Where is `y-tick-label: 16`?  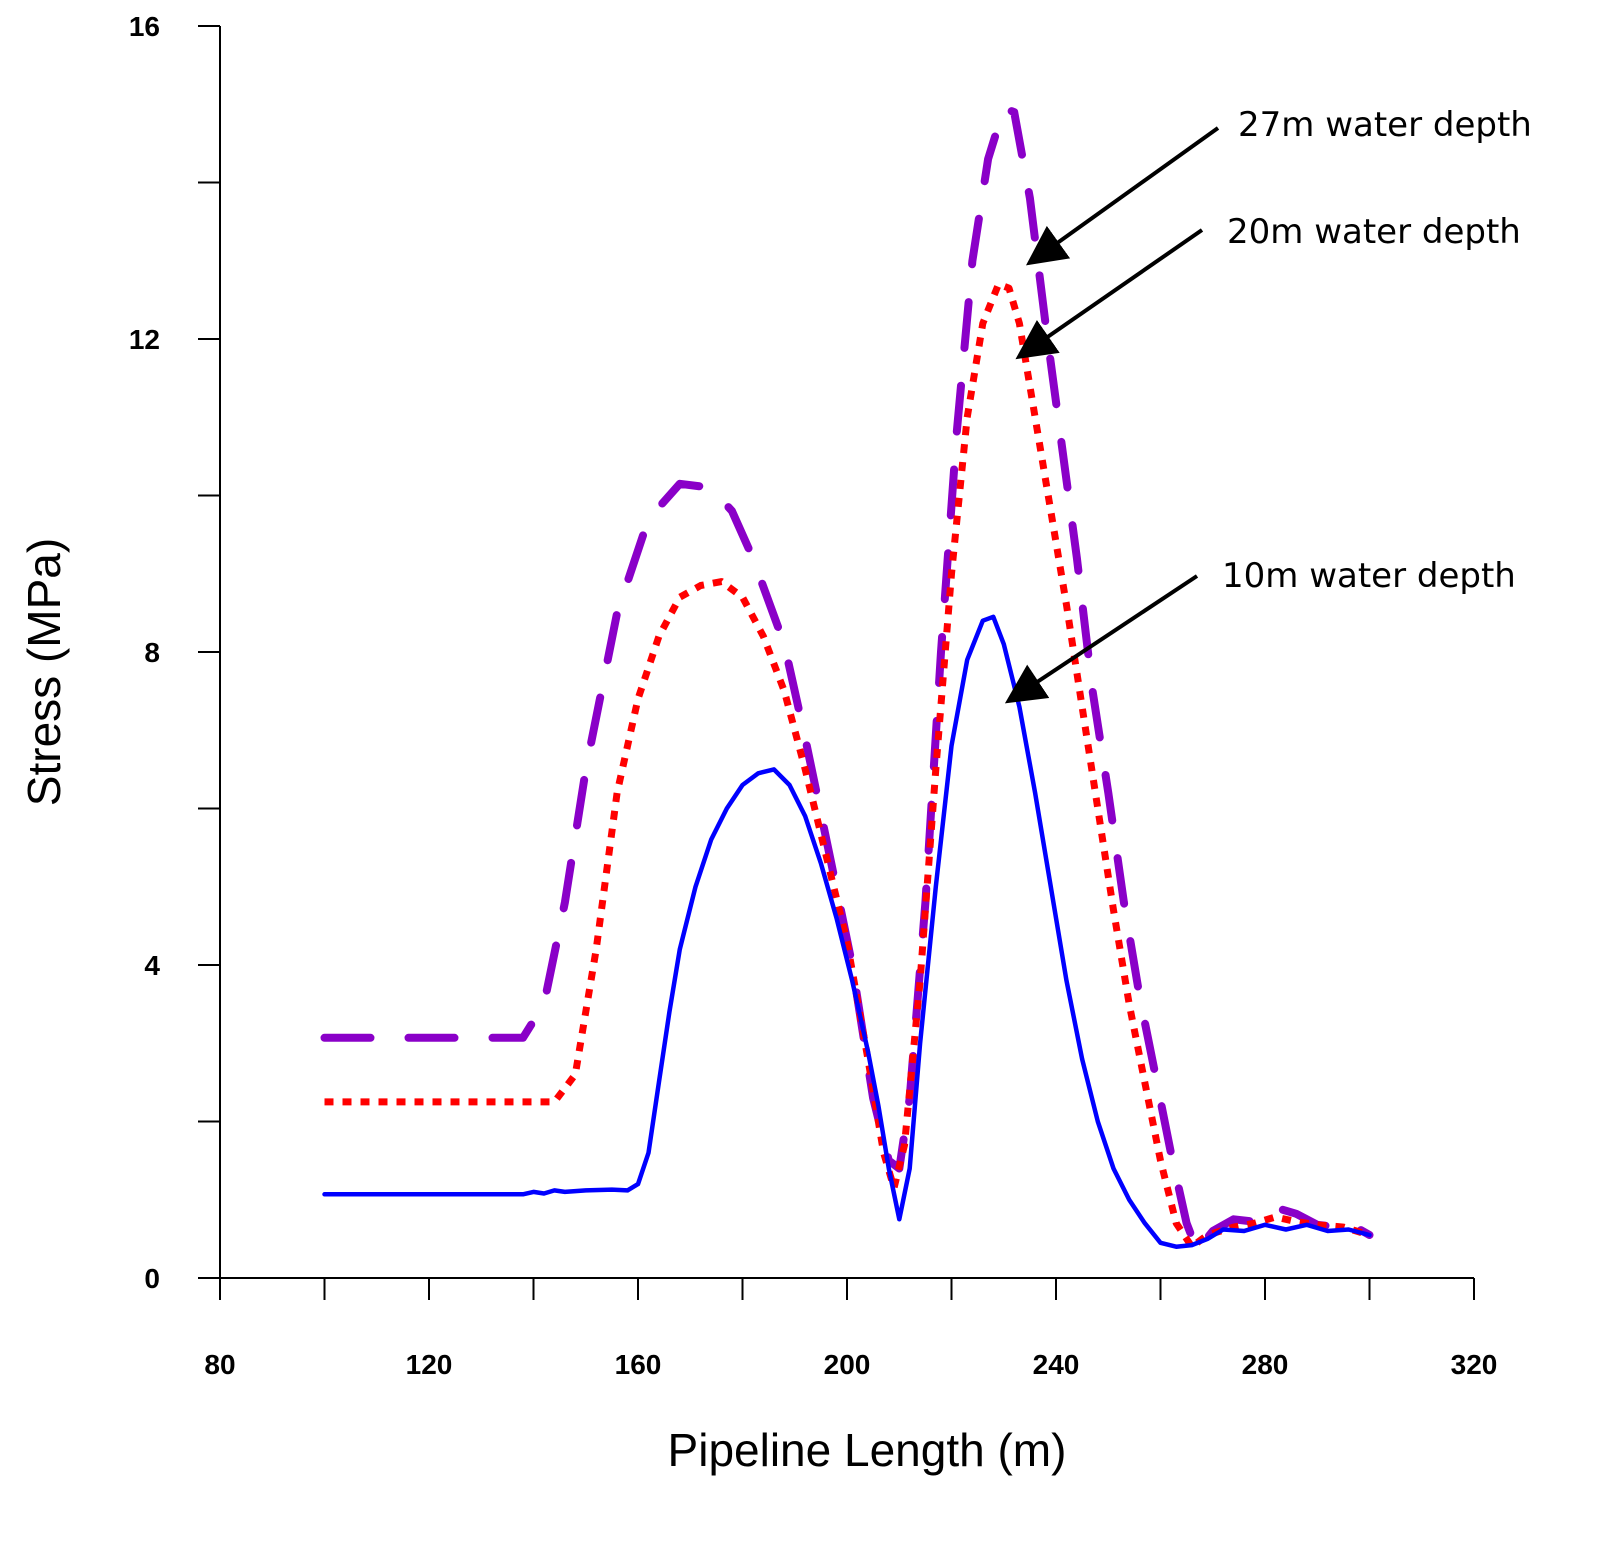
y-tick-label: 16 is located at coordinates (144, 26).